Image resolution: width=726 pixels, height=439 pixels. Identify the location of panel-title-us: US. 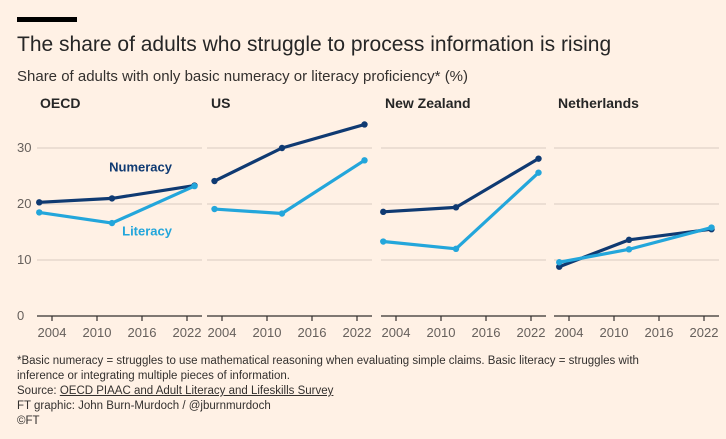
(220, 103).